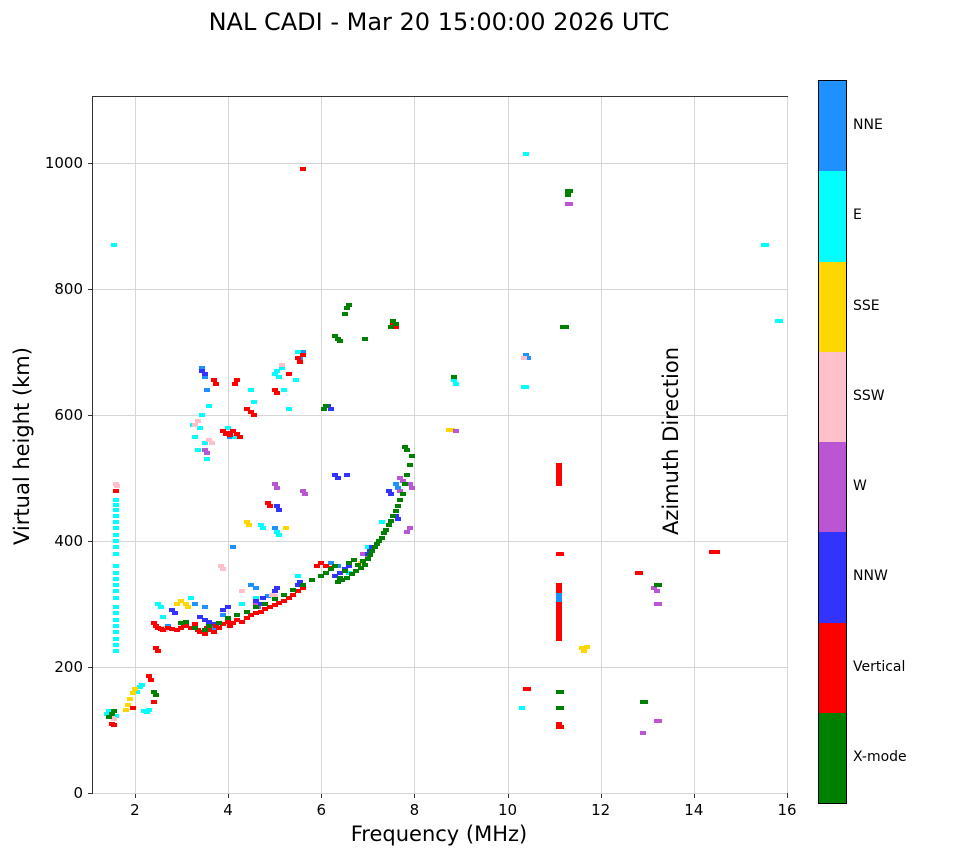 This screenshot has height=857, width=958. Describe the element at coordinates (90, 793) in the screenshot. I see `y-tick-mark` at that location.